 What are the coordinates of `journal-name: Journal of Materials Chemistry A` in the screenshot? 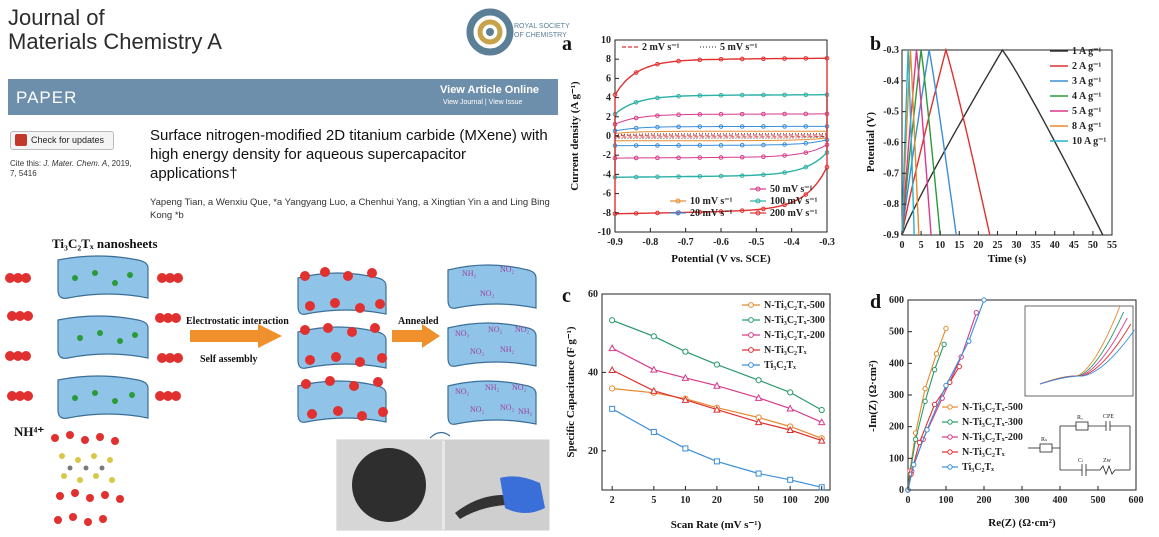 It's located at (115, 30).